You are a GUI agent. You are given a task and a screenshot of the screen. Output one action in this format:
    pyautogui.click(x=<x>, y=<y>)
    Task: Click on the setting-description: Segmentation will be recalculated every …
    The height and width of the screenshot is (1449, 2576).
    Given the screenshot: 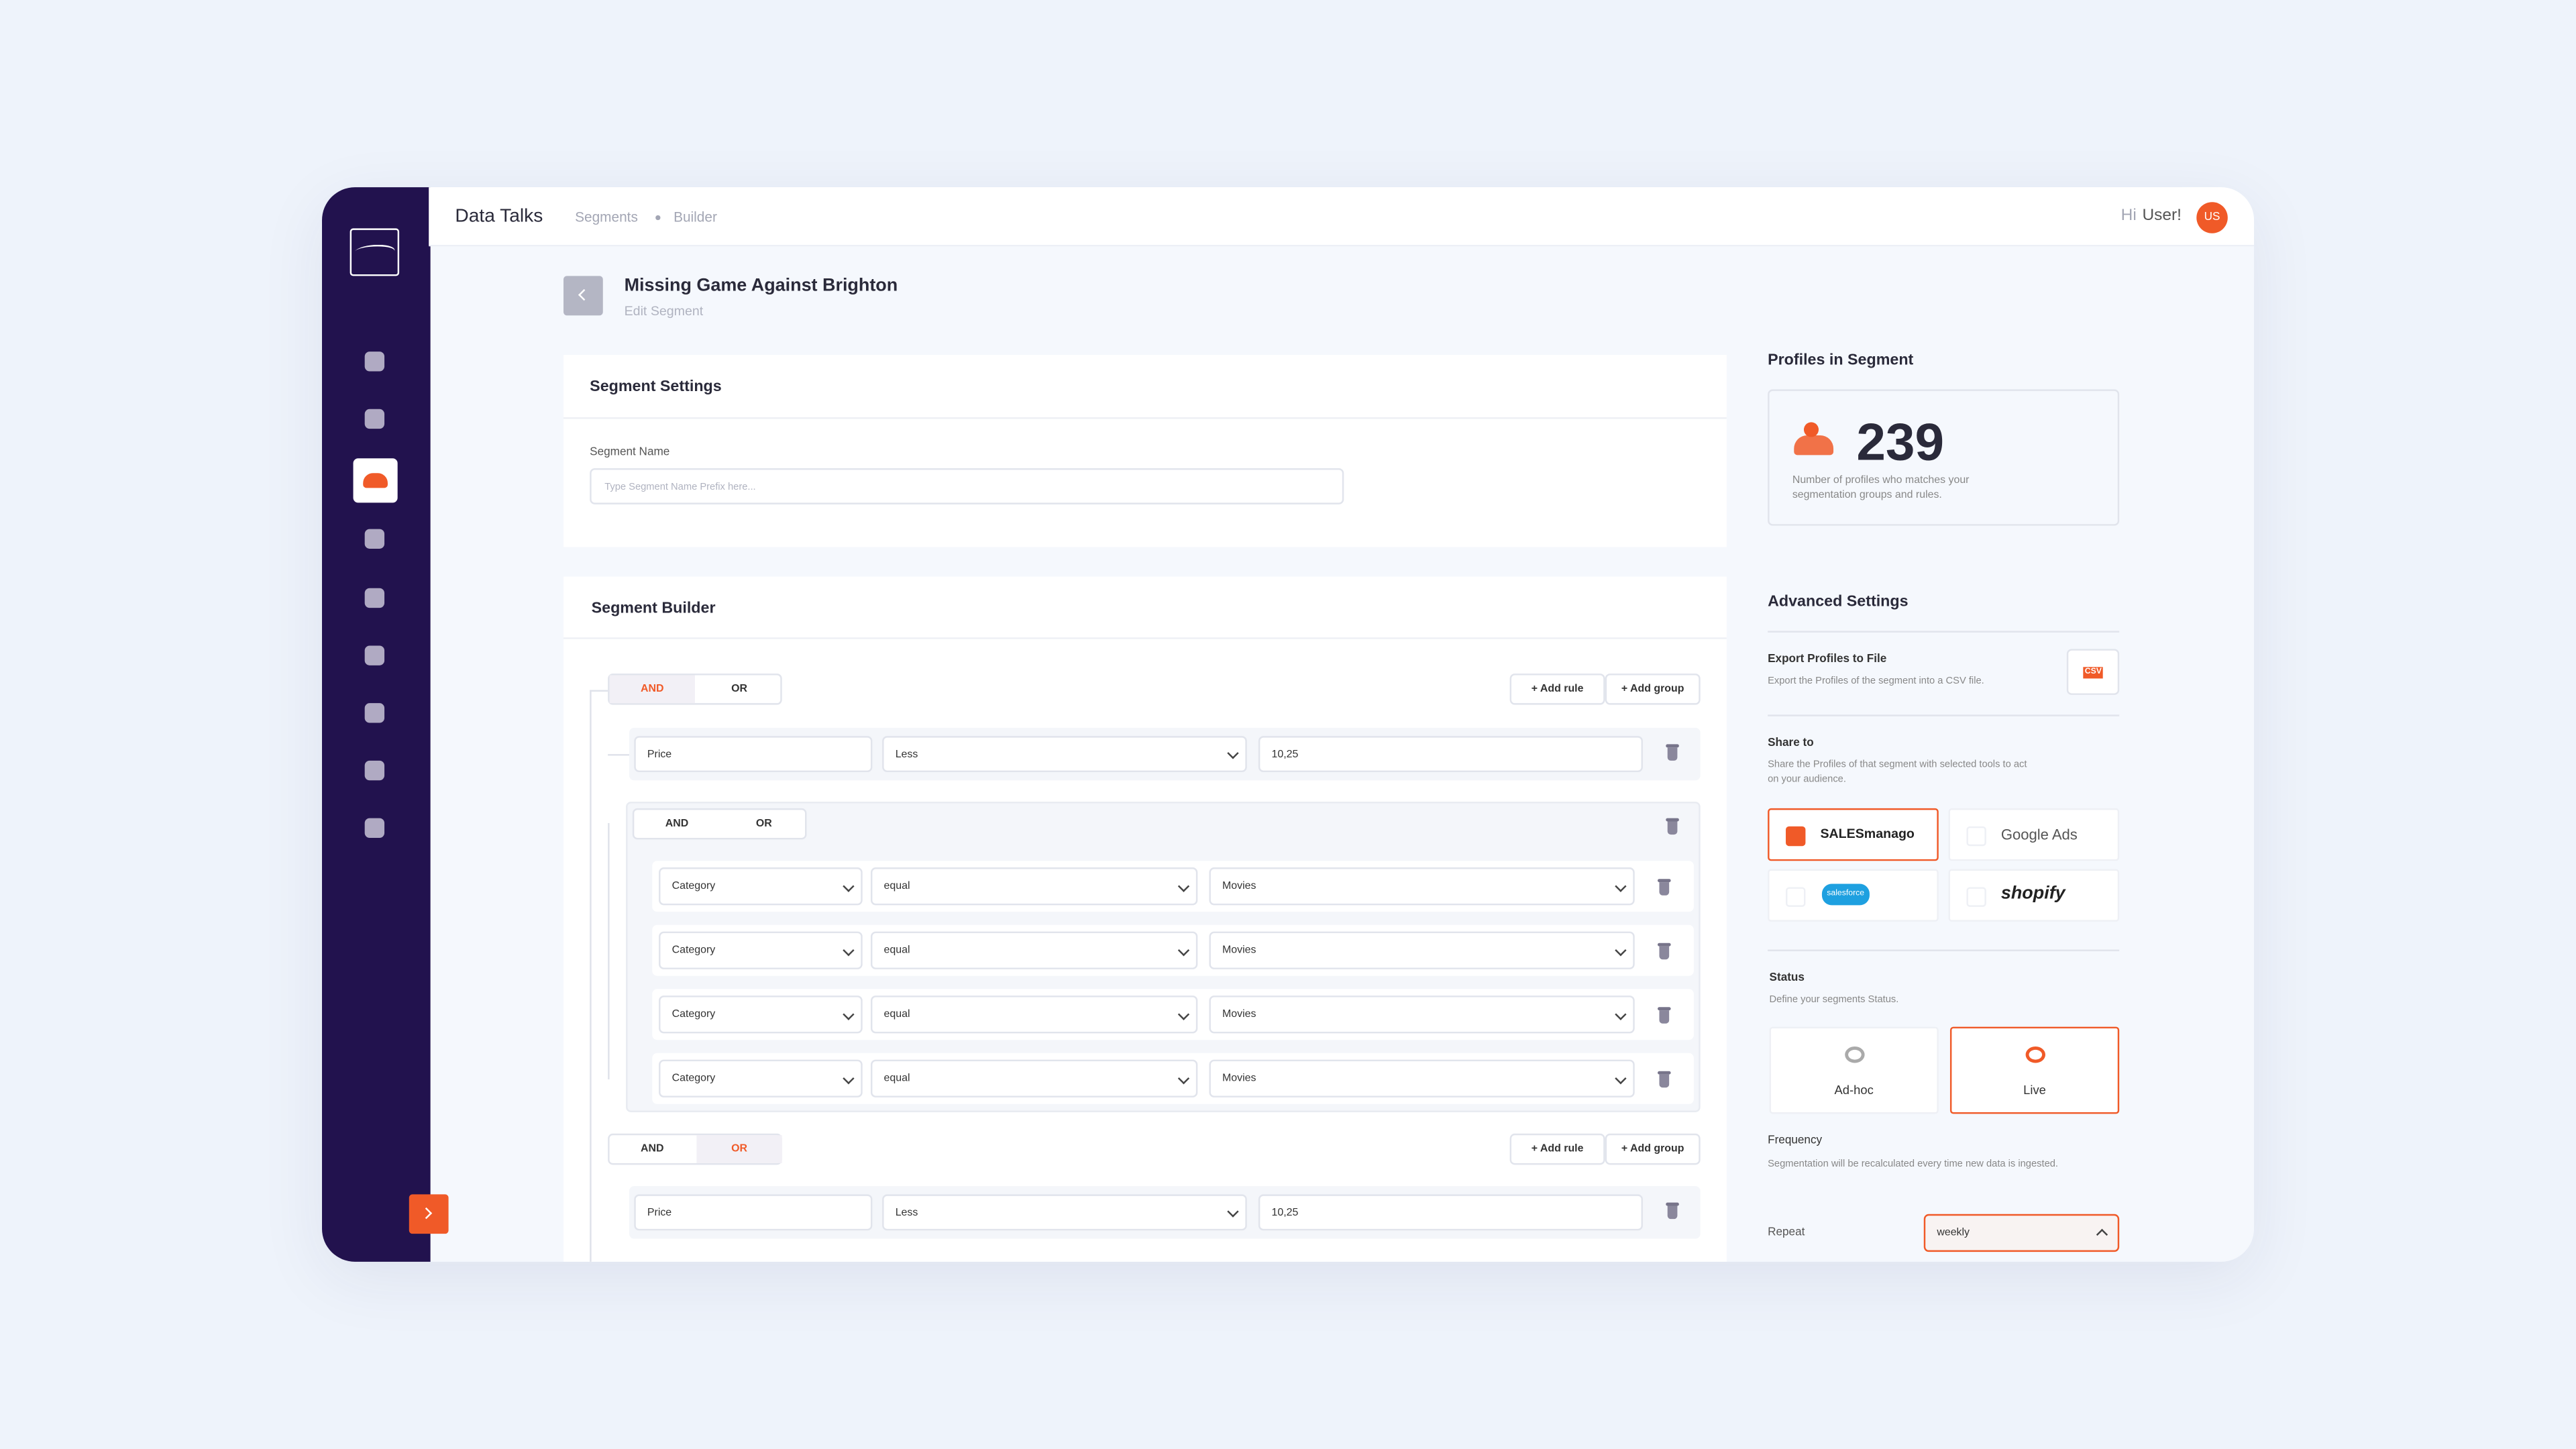 What is the action you would take?
    pyautogui.click(x=1913, y=1164)
    